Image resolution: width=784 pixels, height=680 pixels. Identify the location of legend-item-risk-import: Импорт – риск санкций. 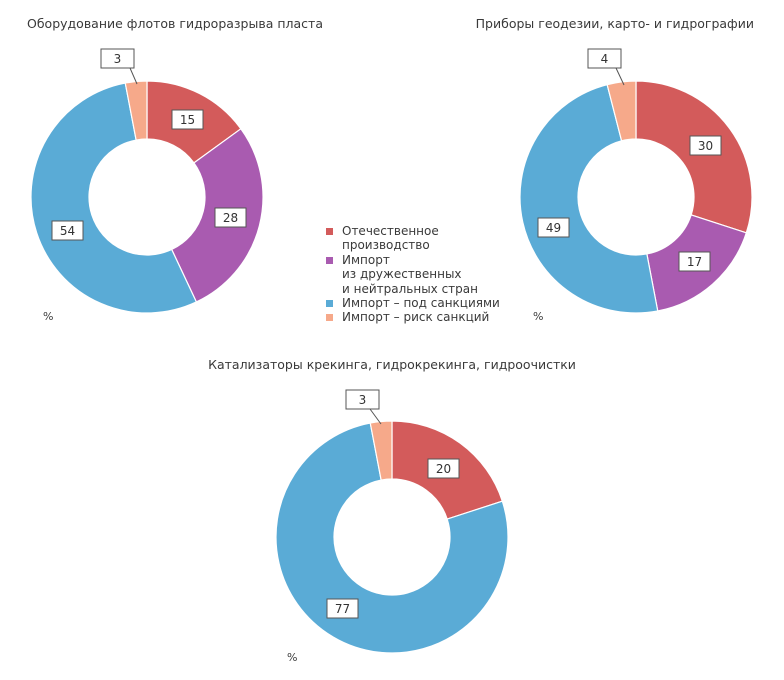
(413, 317).